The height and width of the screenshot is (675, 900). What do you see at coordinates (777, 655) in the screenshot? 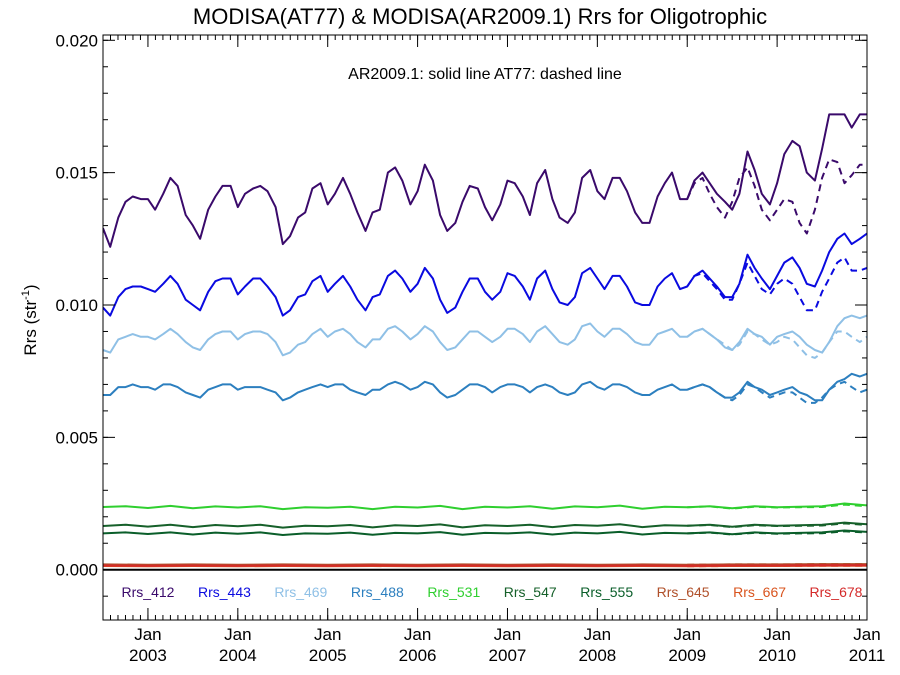
I see `x-tick-year: 2010` at bounding box center [777, 655].